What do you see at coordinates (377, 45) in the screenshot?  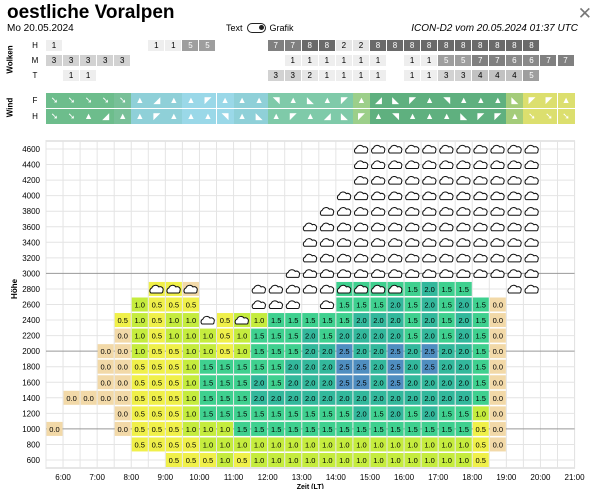 I see `cloud-cover-cell: 8` at bounding box center [377, 45].